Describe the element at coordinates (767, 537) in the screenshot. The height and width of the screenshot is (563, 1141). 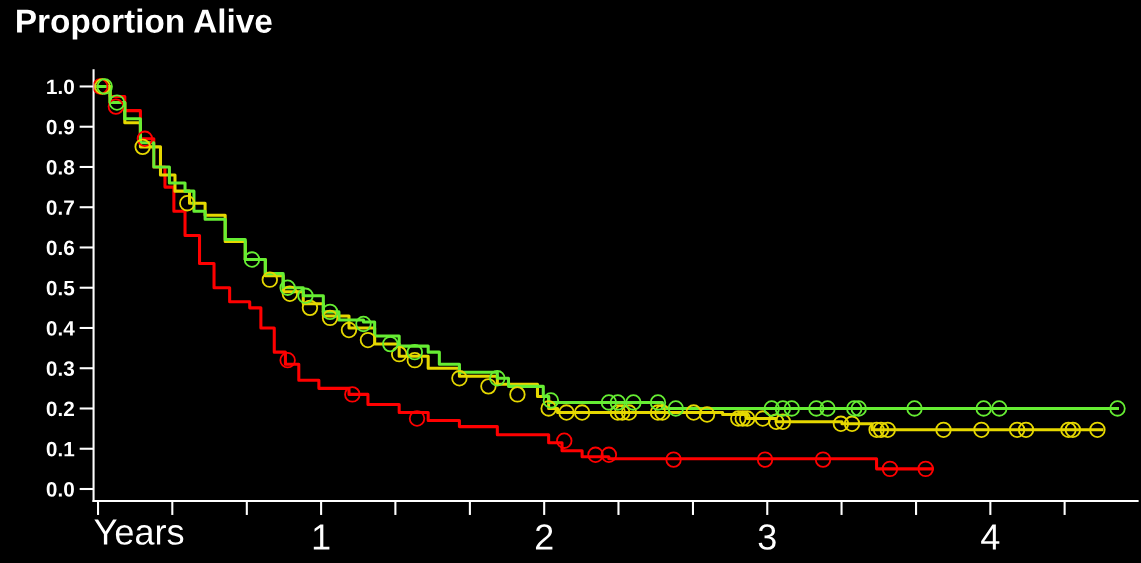
I see `x-tick-label: 3` at that location.